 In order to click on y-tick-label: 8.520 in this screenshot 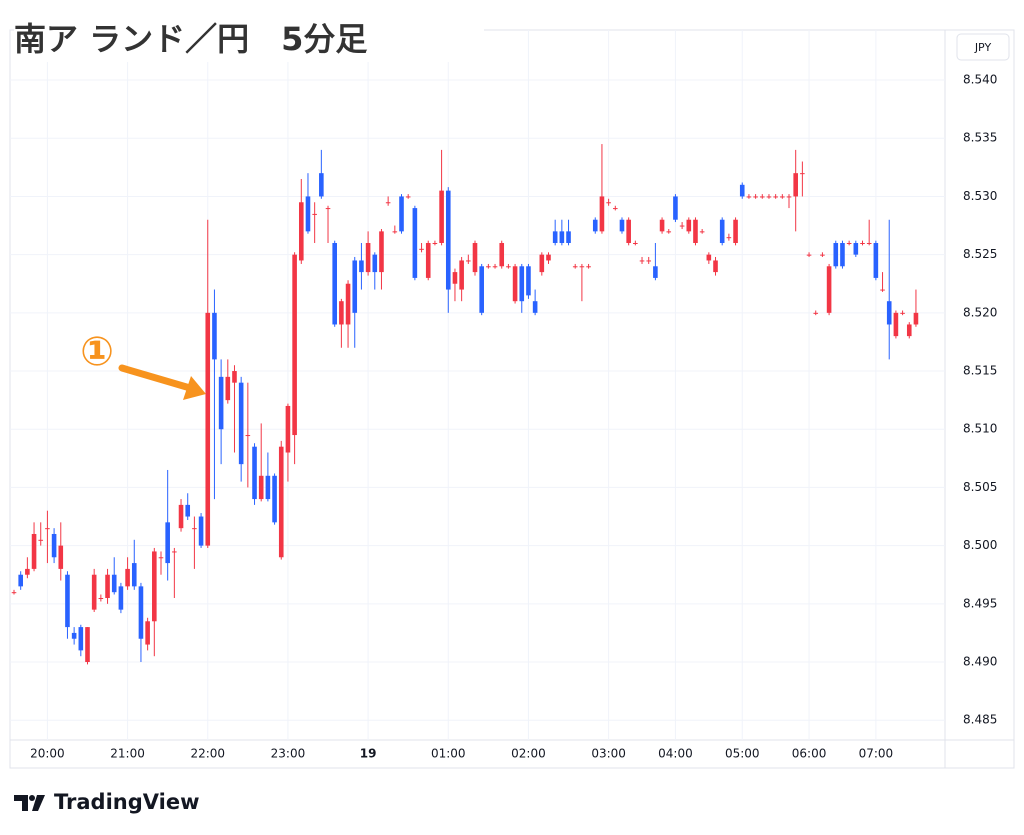, I will do `click(980, 312)`.